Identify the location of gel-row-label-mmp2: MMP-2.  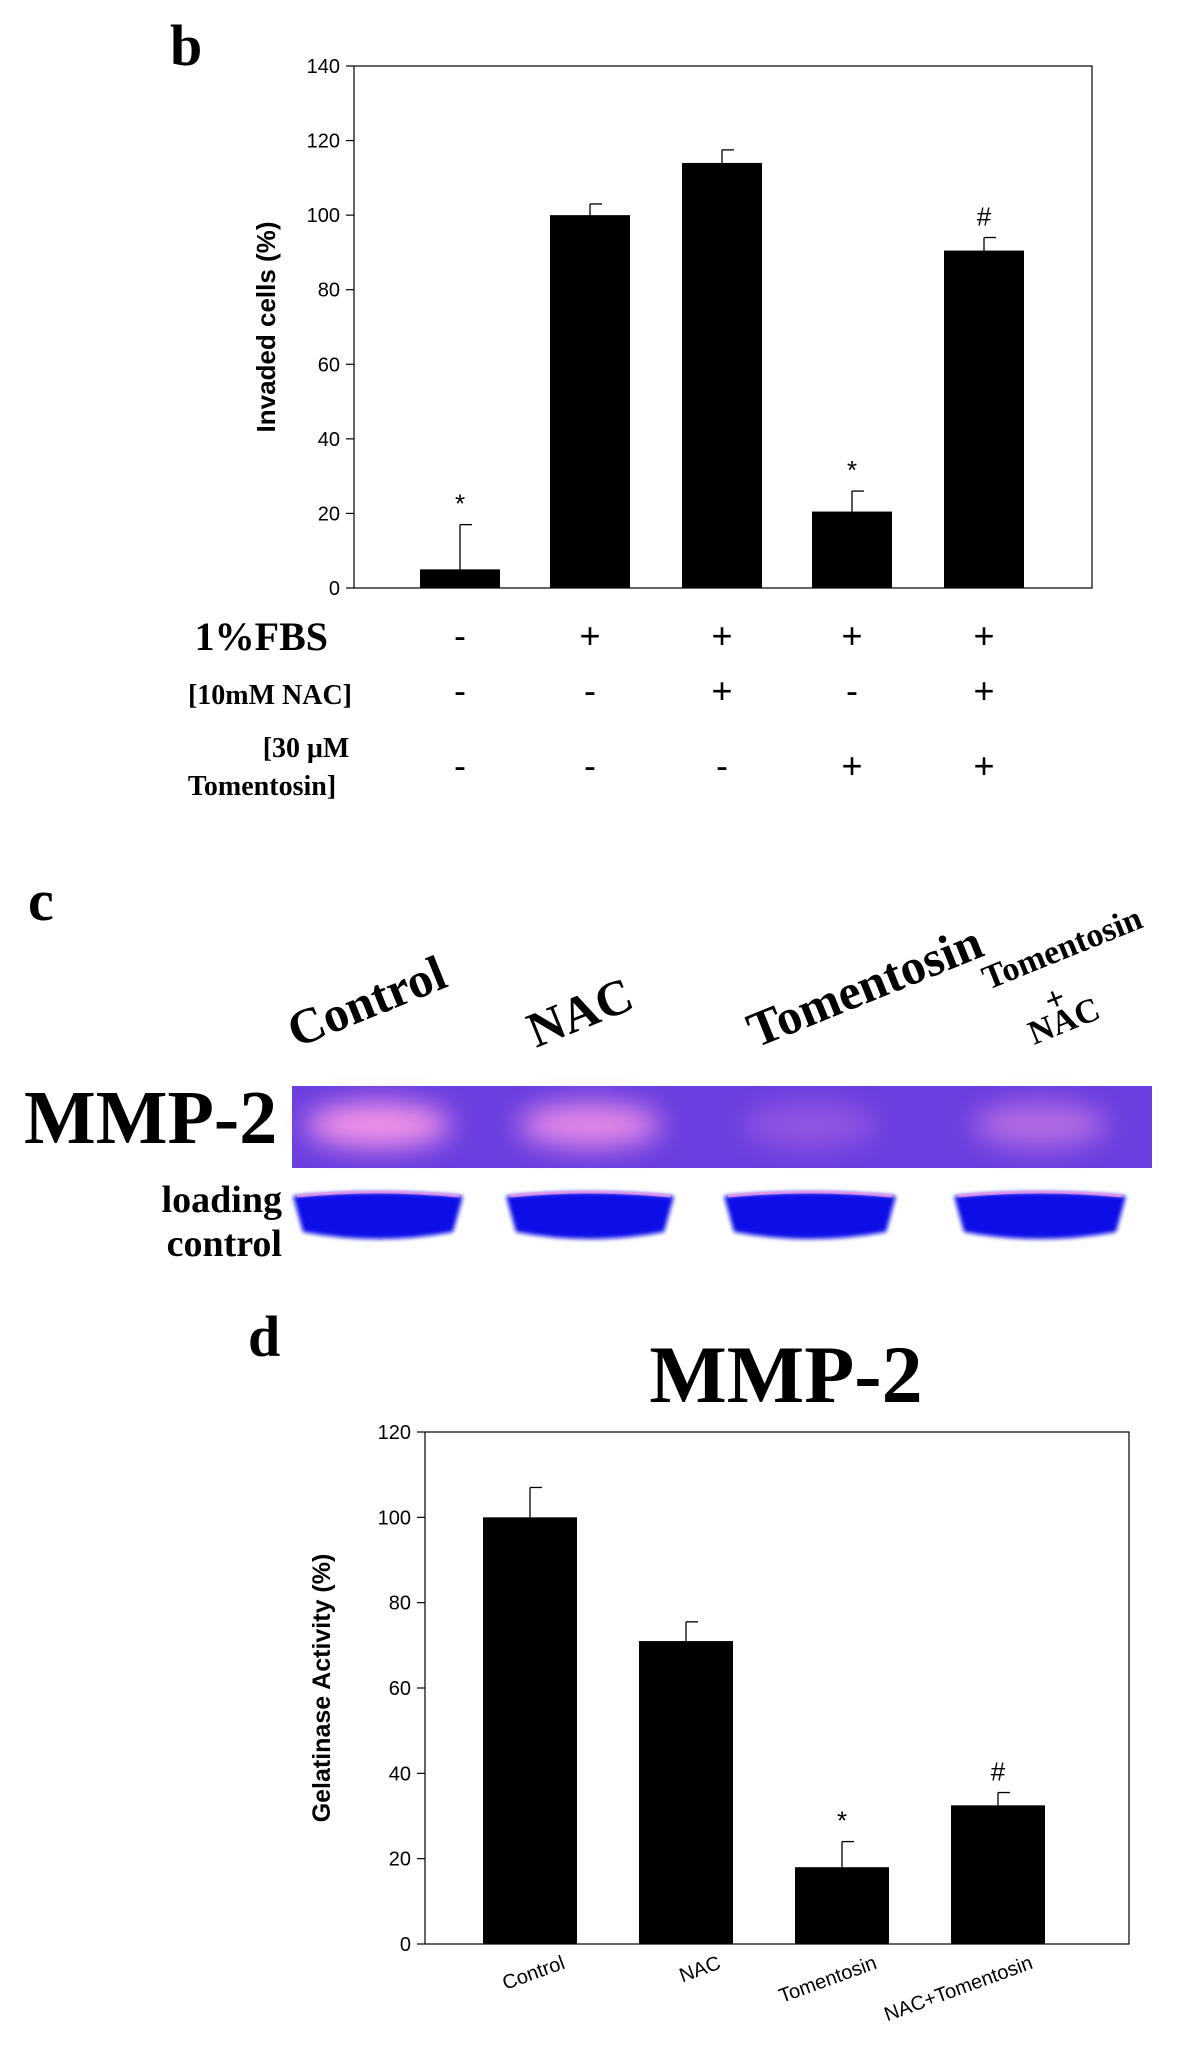
(150, 1118).